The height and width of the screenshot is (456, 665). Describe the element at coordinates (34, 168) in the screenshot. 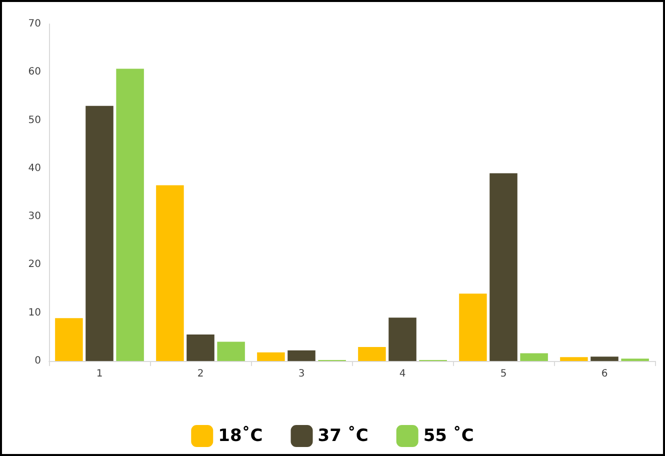

I see `y-tick-label: 40` at that location.